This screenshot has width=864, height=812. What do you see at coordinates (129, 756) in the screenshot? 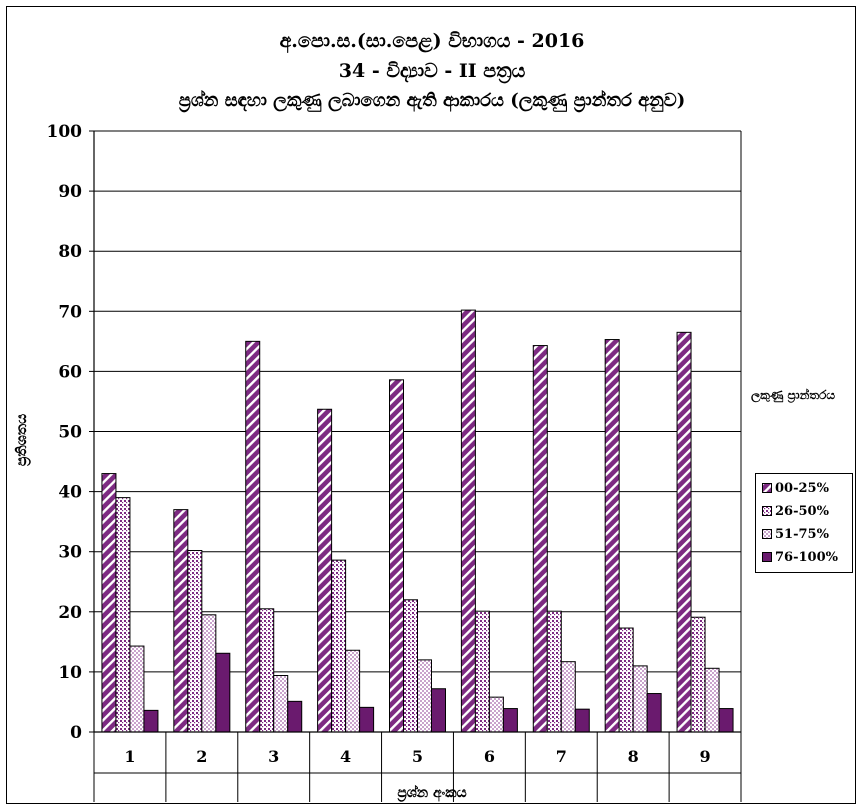
I see `x-tick-label-1: 1` at bounding box center [129, 756].